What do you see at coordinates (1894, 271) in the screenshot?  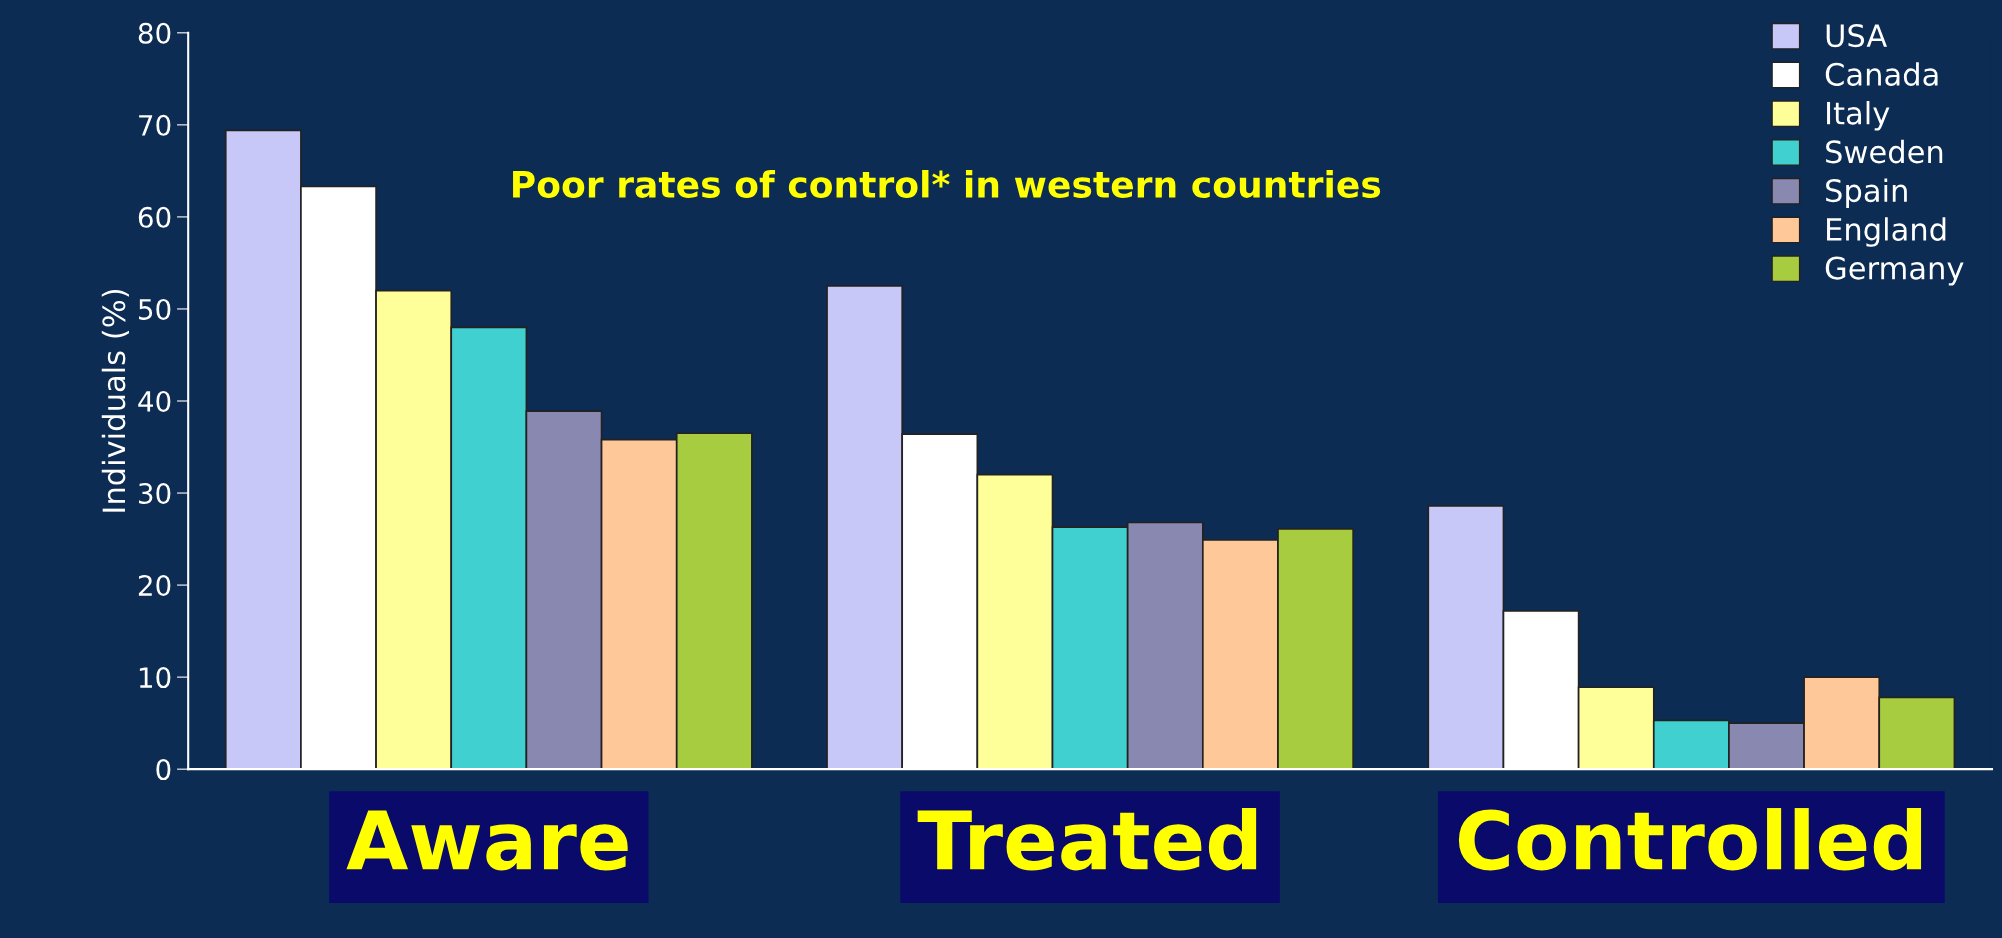 I see `legend-label: Germany` at bounding box center [1894, 271].